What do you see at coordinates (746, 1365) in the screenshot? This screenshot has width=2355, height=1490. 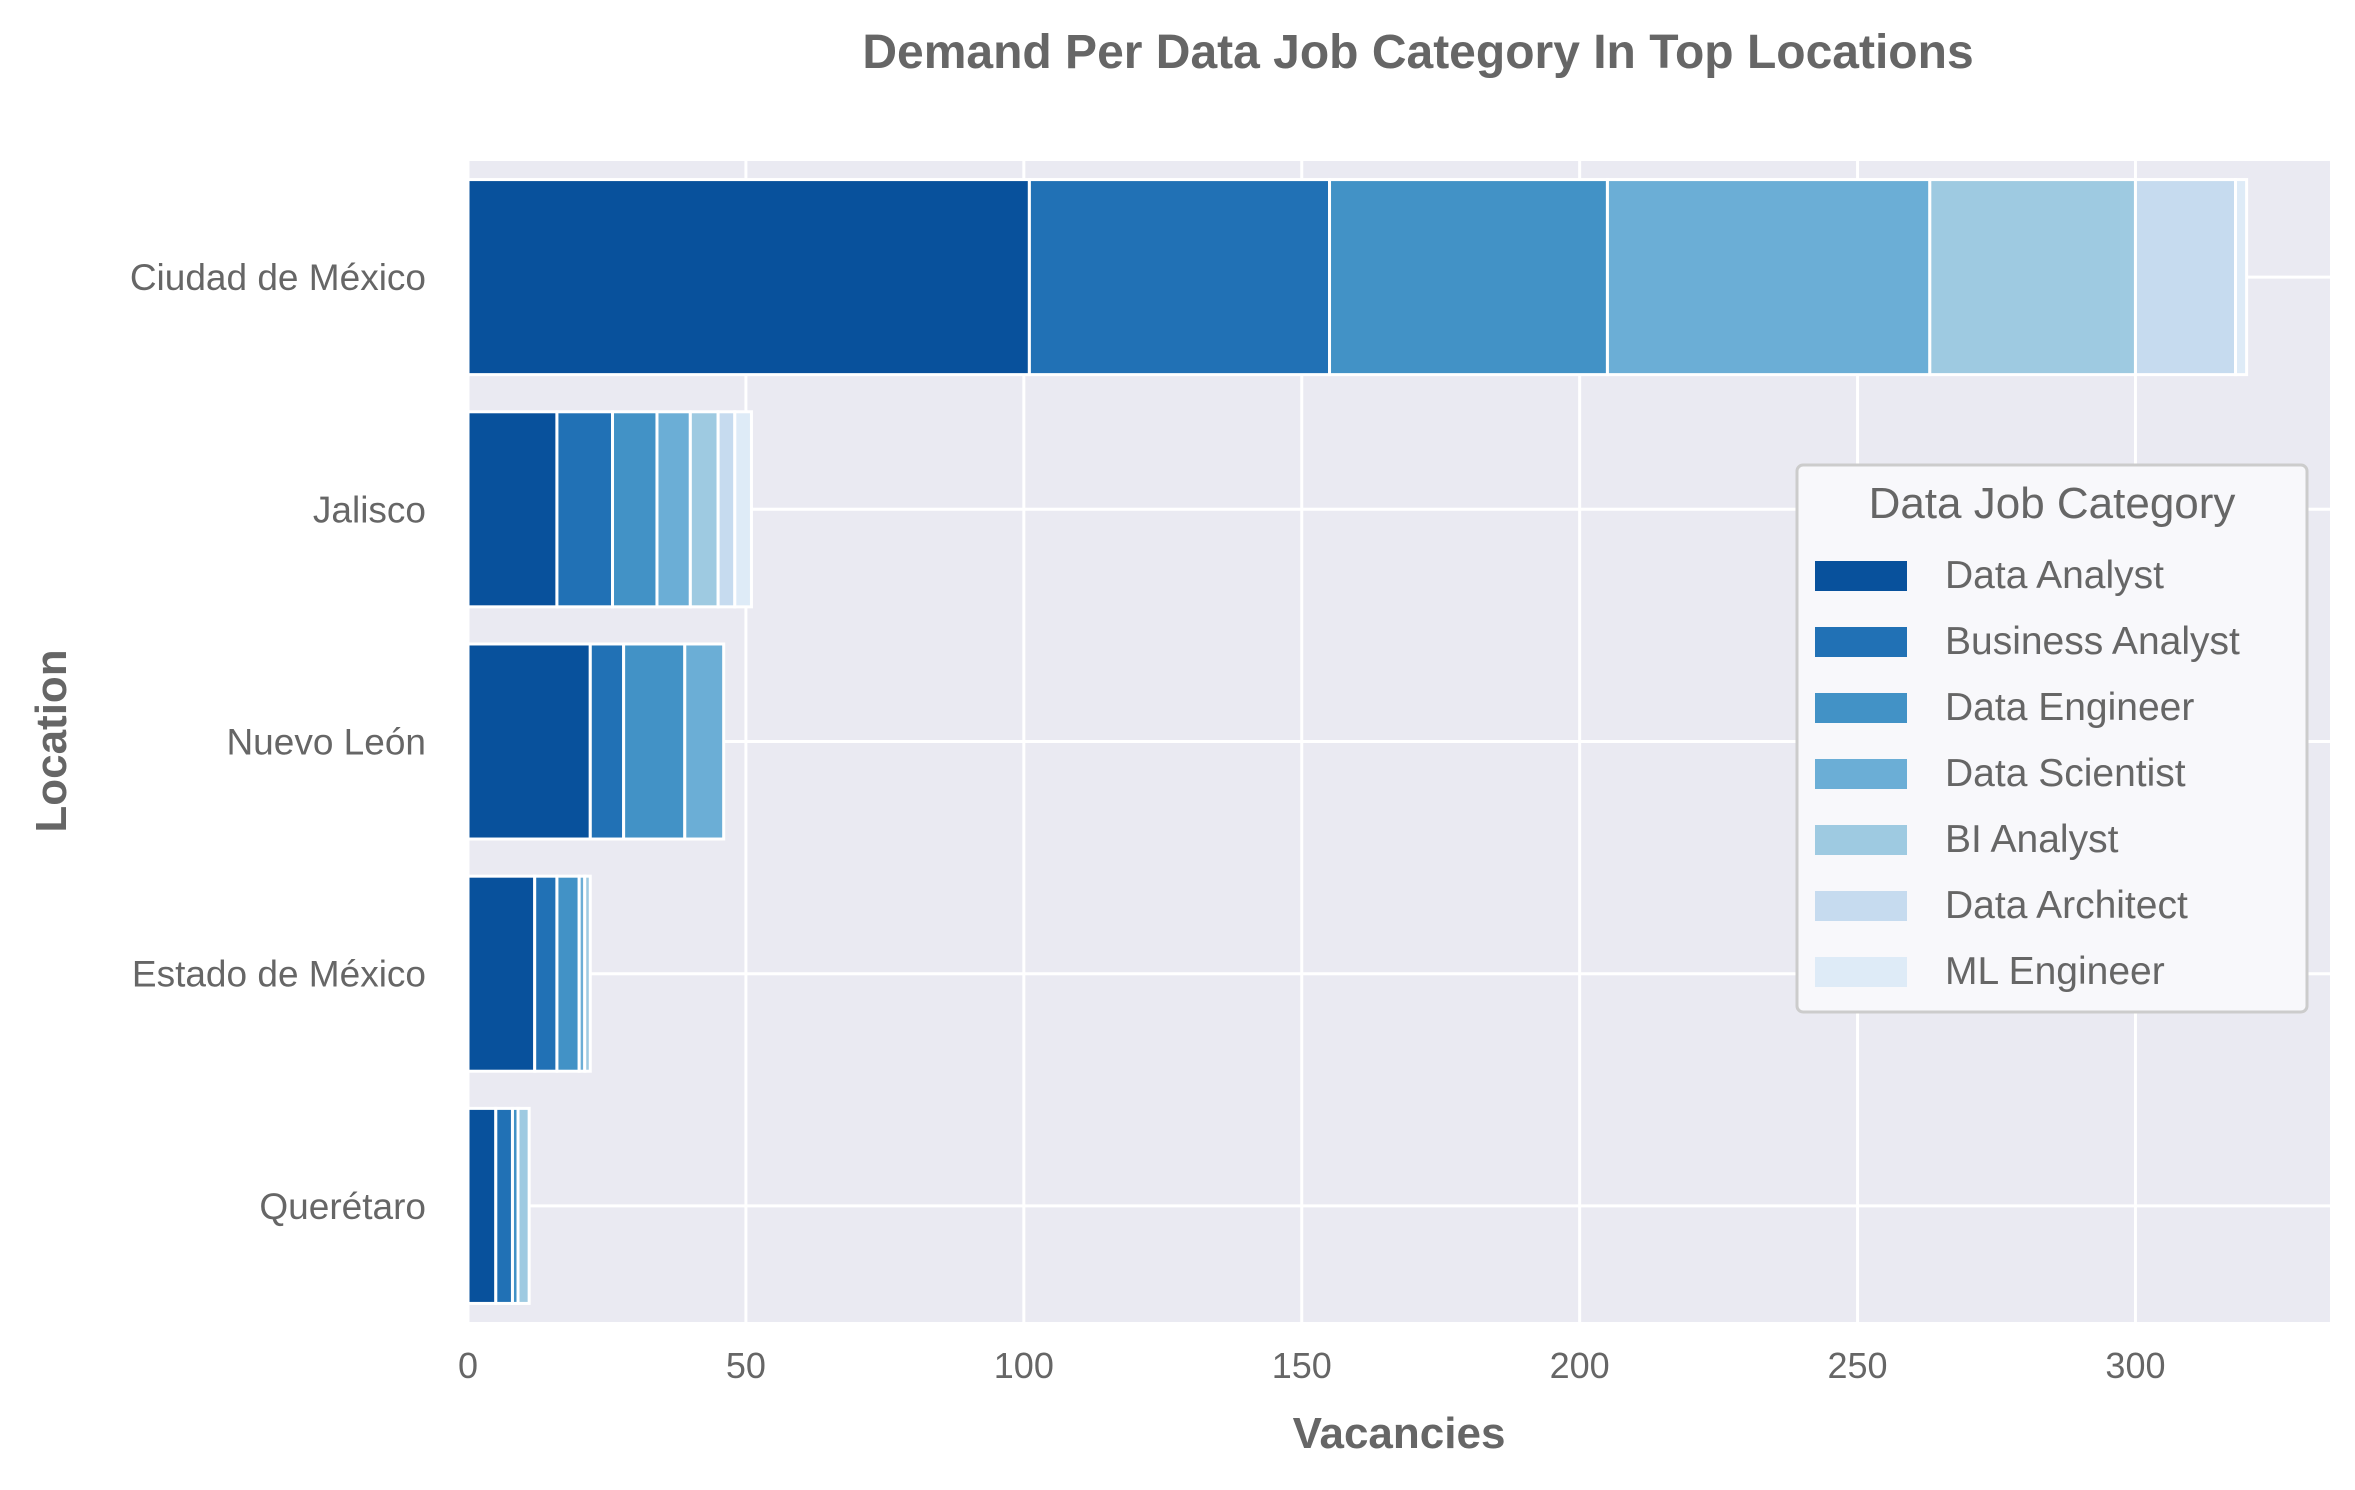 I see `x-tick-label: 50` at bounding box center [746, 1365].